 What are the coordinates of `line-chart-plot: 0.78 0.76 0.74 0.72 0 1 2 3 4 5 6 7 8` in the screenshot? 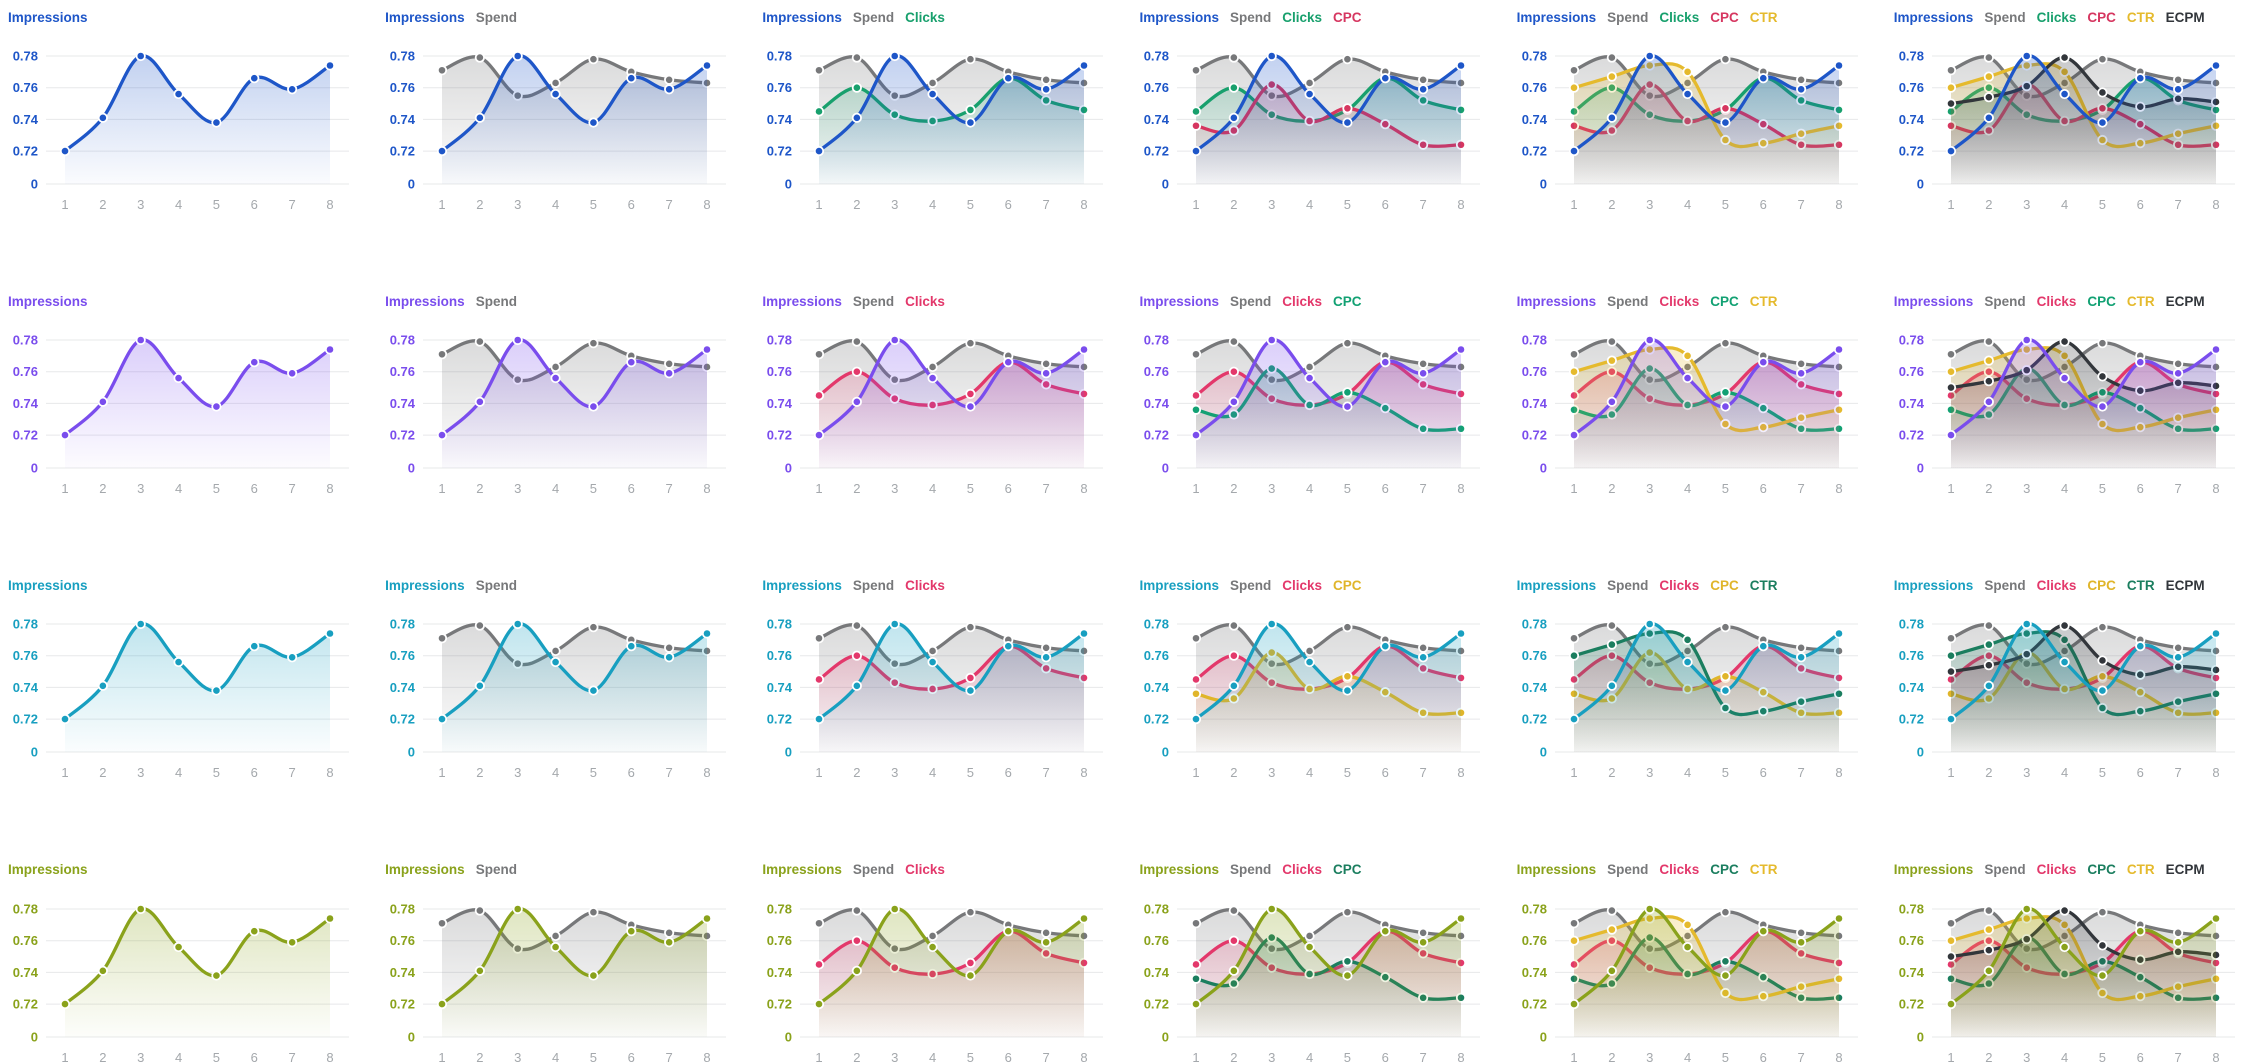 It's located at (1689, 982).